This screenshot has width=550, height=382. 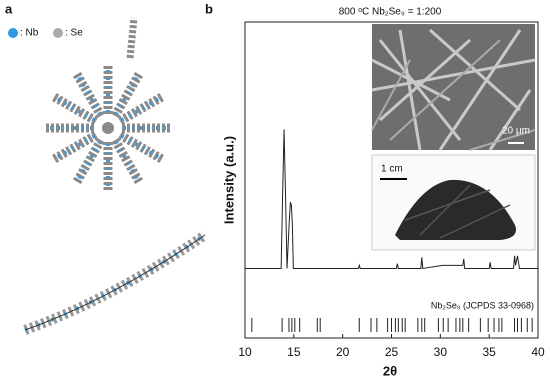 I want to click on x-tick-label: 40, so click(x=538, y=352).